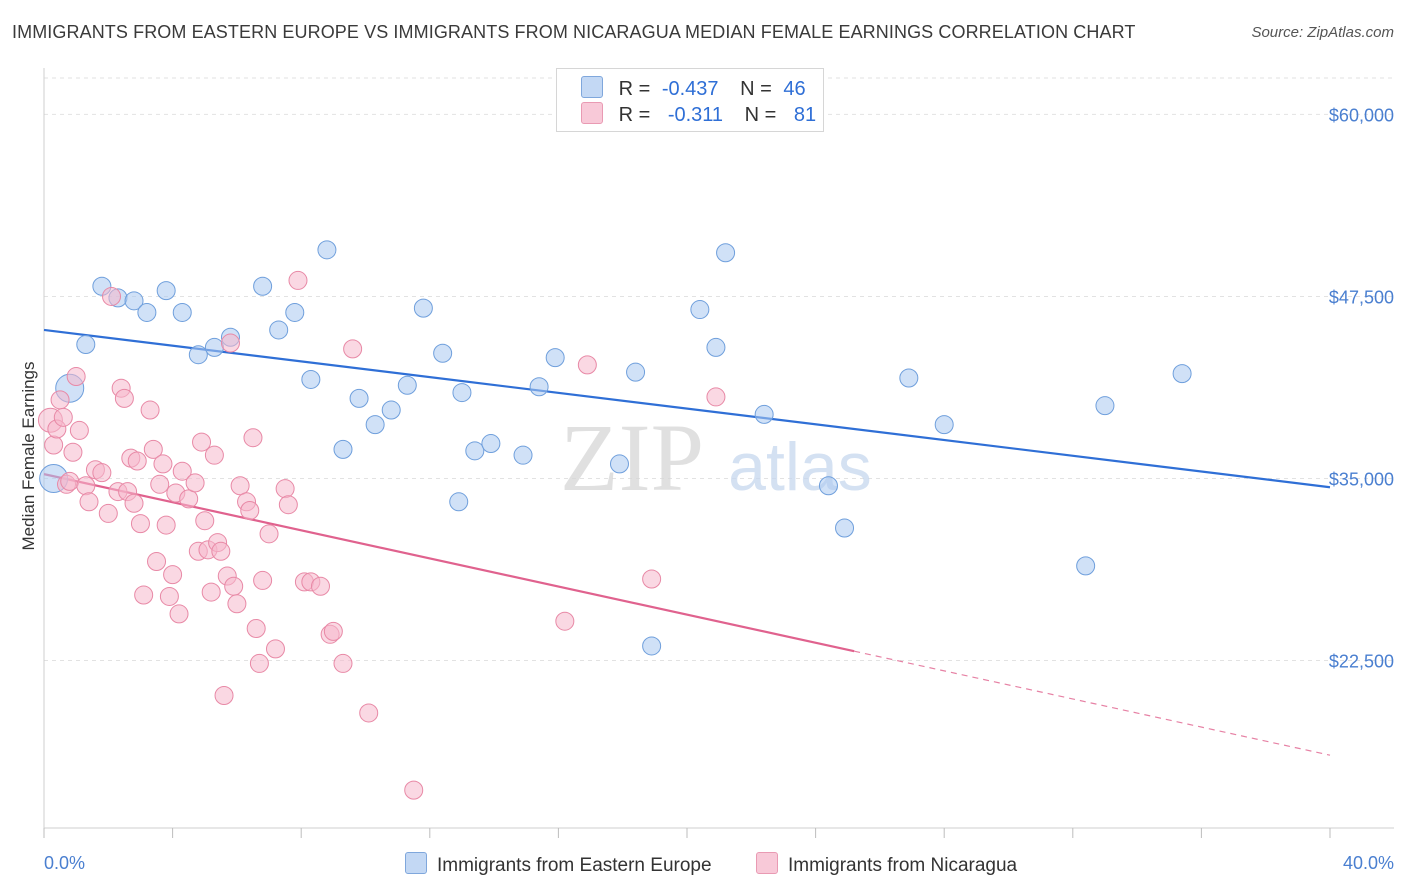 This screenshot has width=1406, height=892. What do you see at coordinates (592, 113) in the screenshot?
I see `legend-swatch-nicaragua` at bounding box center [592, 113].